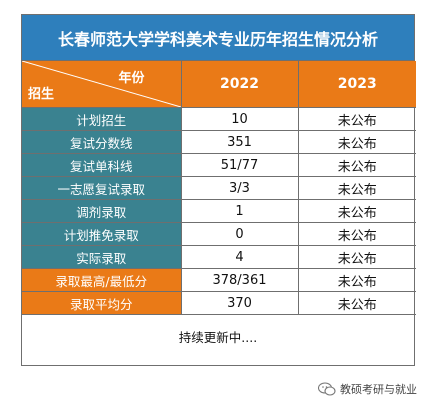 The width and height of the screenshot is (438, 407). I want to click on table-row: 录取平均分 370 未公布, so click(219, 303).